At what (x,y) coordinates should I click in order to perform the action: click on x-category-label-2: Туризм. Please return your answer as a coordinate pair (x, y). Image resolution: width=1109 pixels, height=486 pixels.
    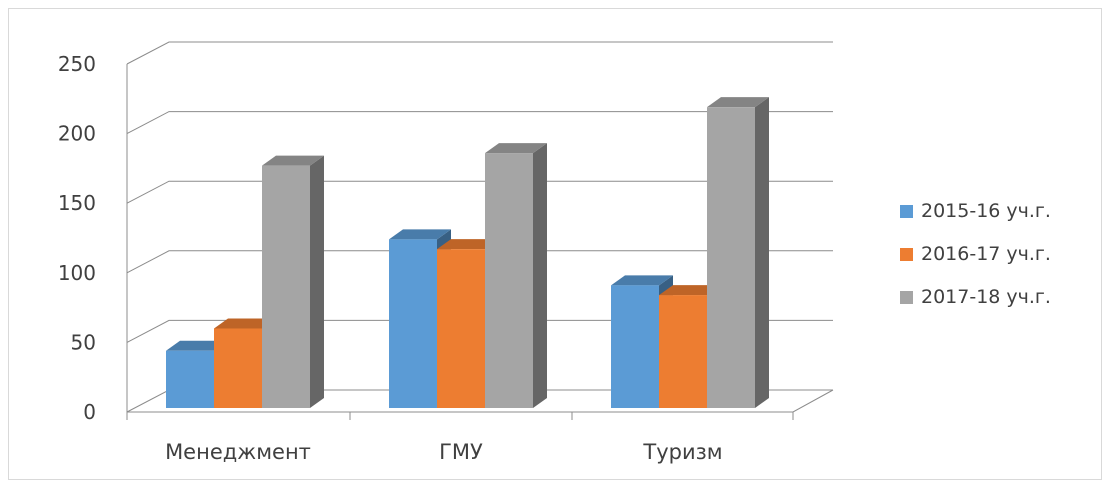
    Looking at the image, I should click on (682, 452).